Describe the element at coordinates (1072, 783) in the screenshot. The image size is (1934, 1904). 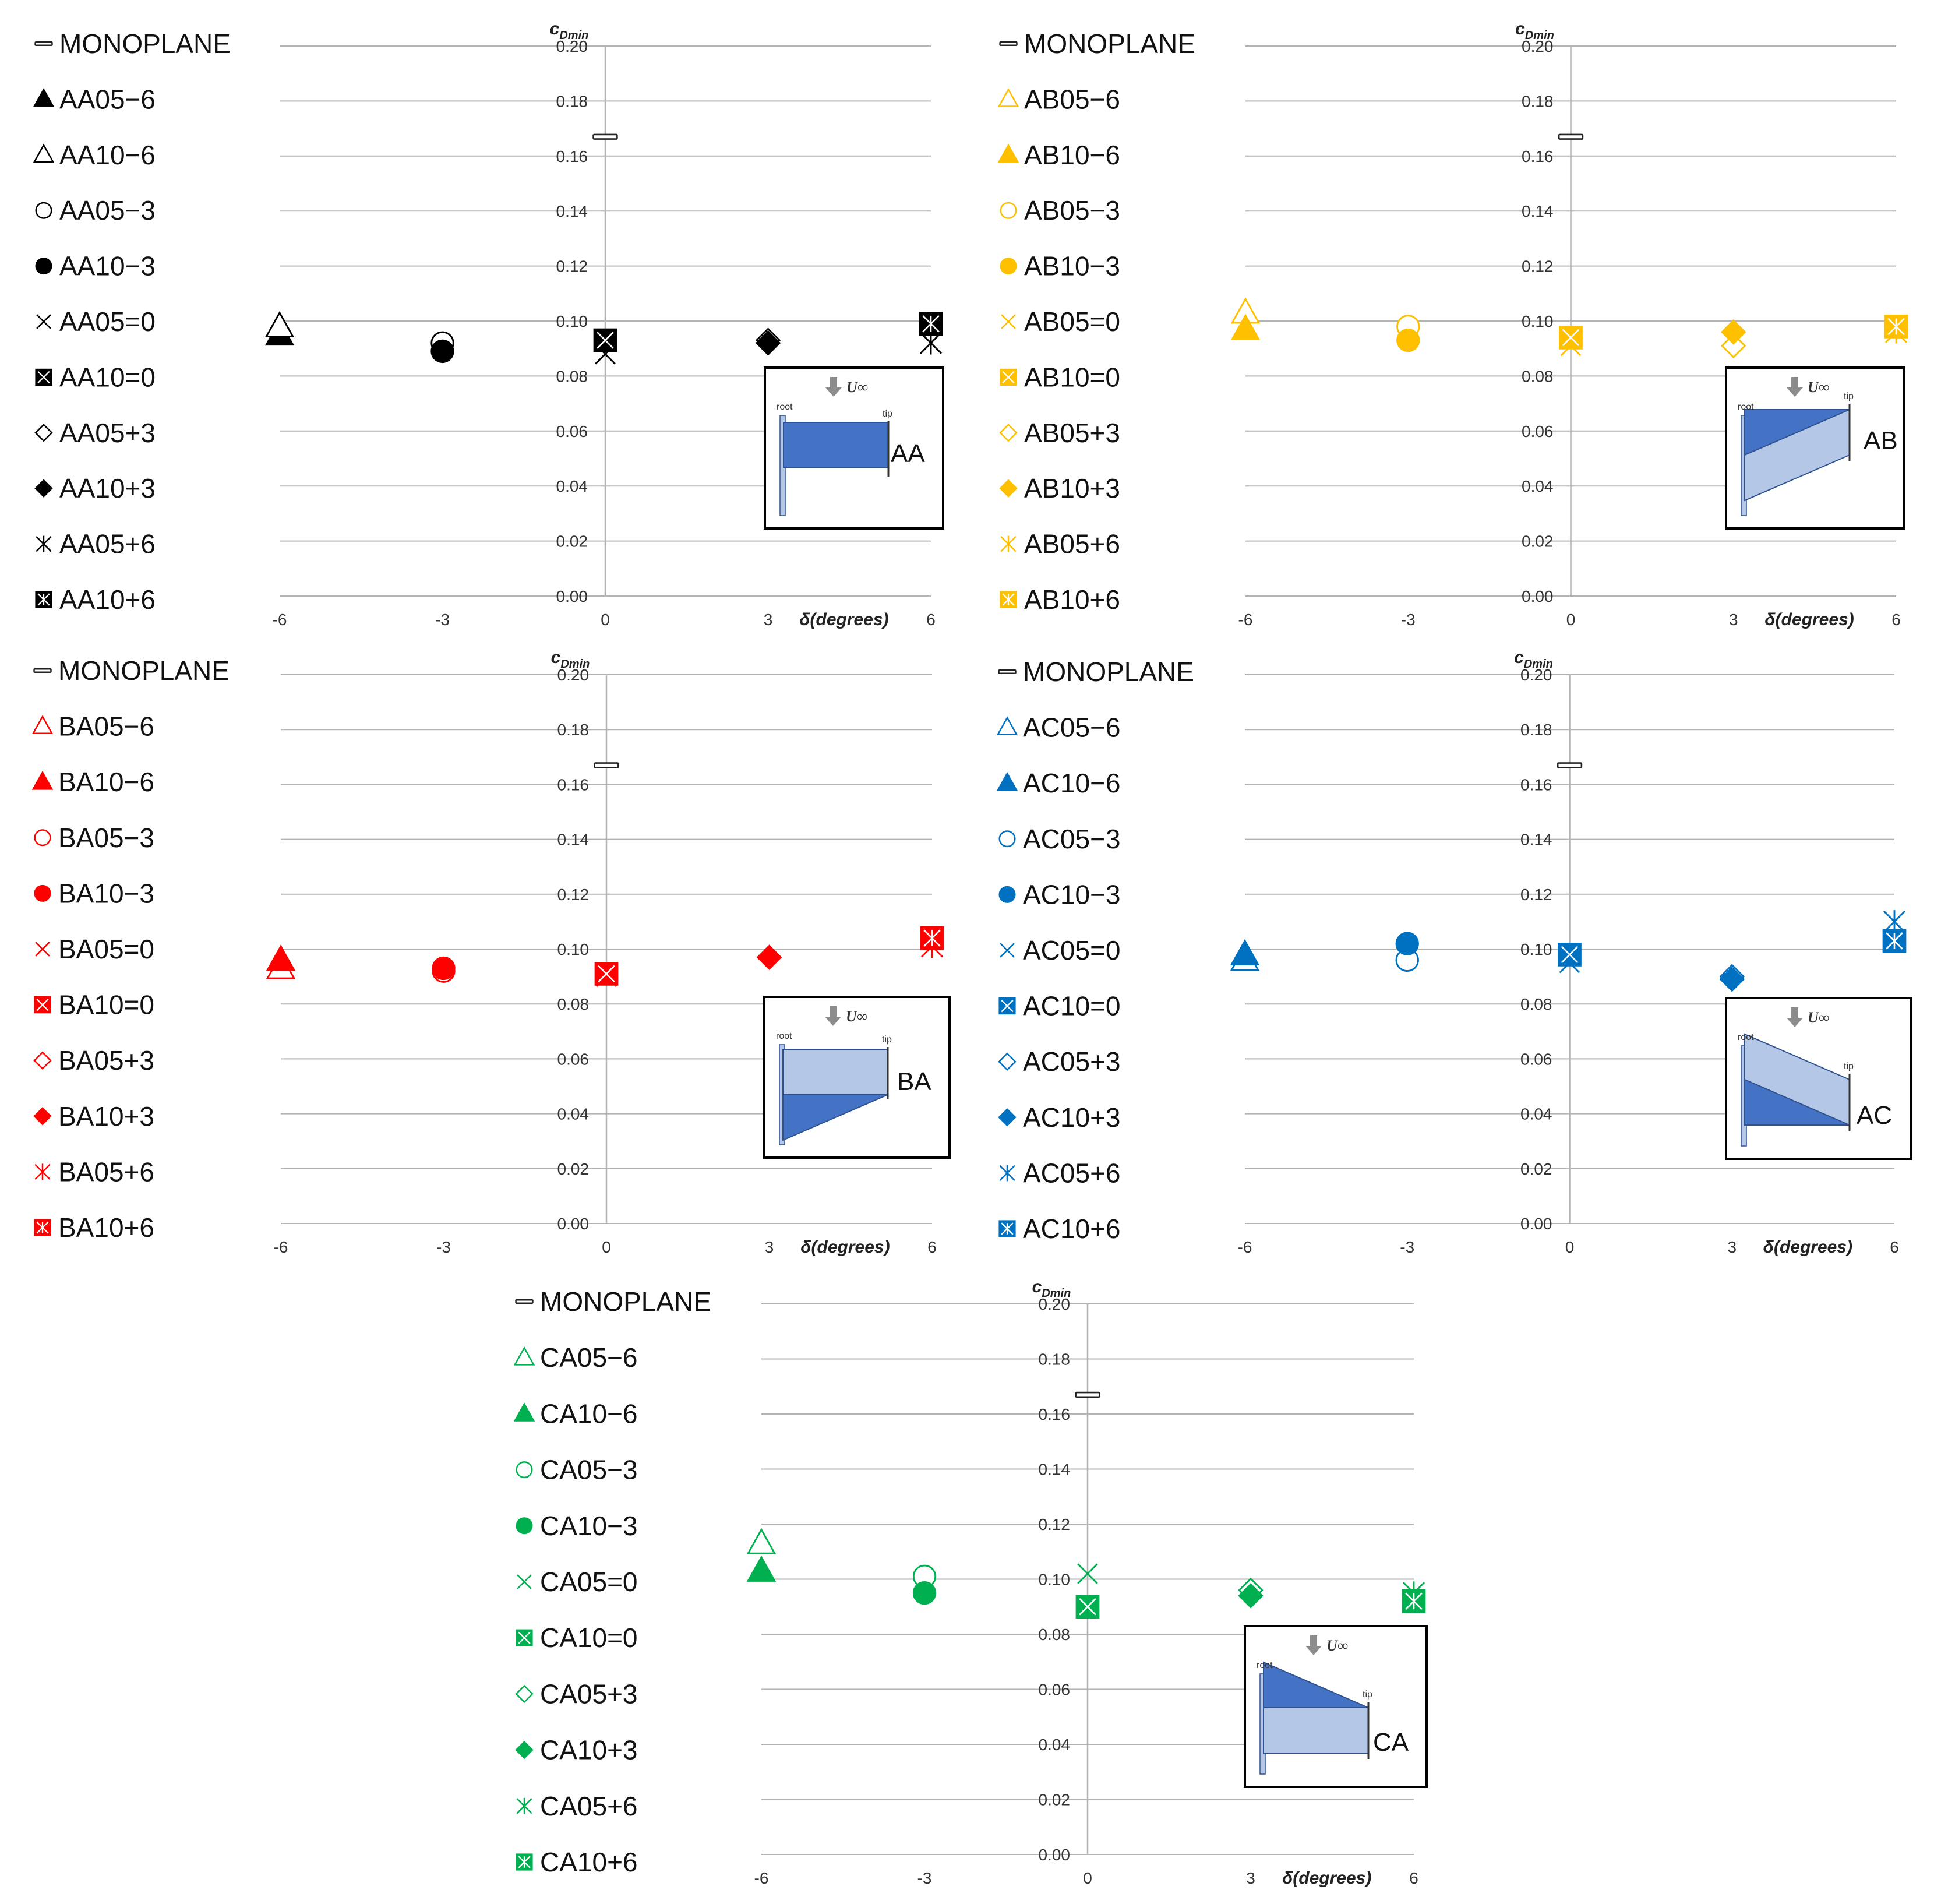
I see `legend-label: AC10−6` at that location.